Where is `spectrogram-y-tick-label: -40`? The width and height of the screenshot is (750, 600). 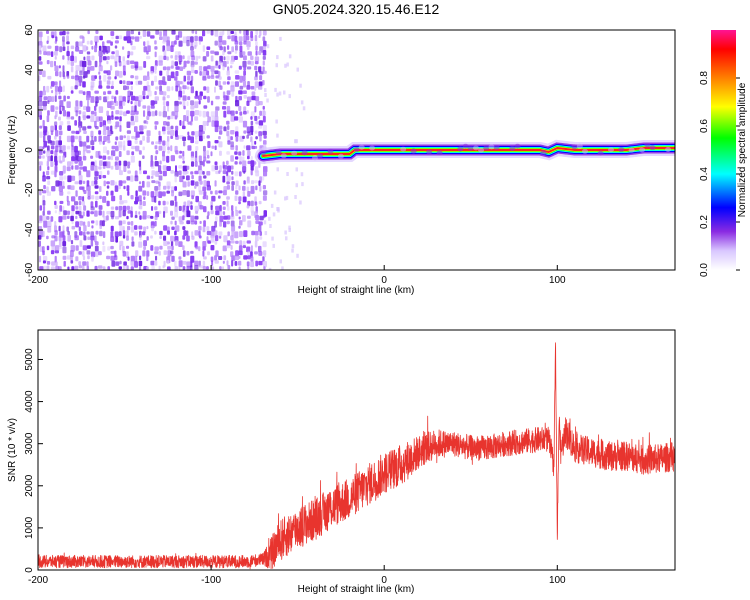 spectrogram-y-tick-label: -40 is located at coordinates (29, 229).